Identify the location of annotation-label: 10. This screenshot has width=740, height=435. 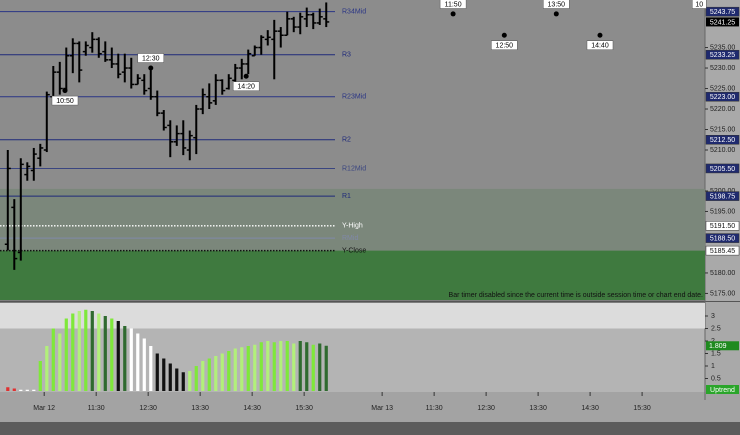
(699, 4).